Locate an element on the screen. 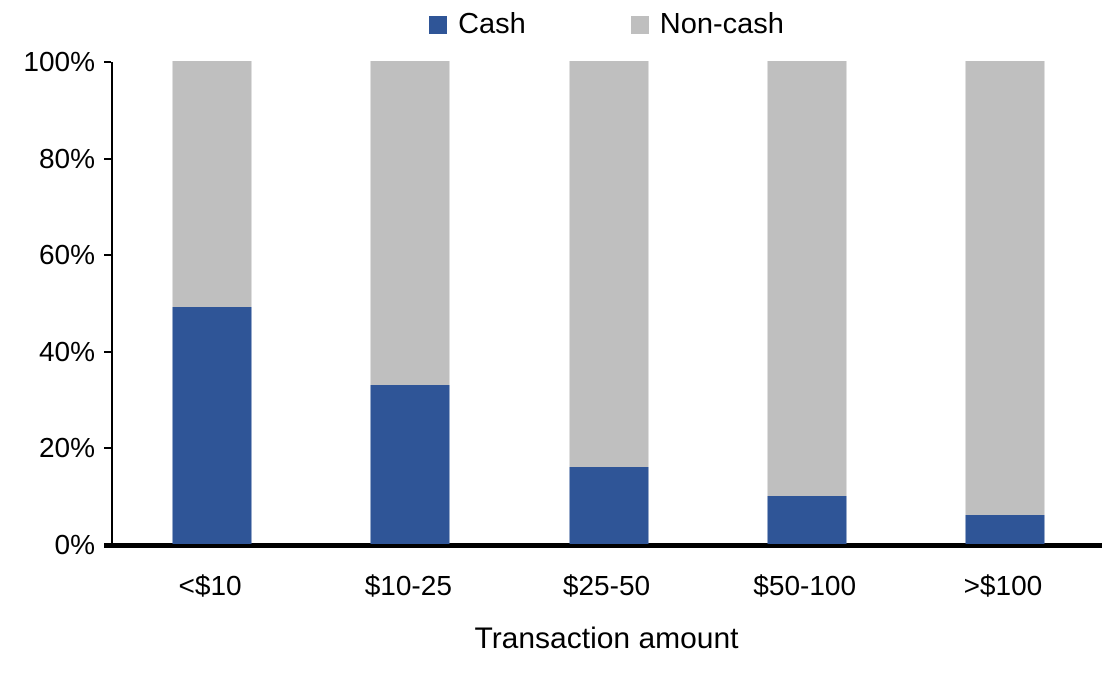 The image size is (1102, 673). y-tick-label: 60% is located at coordinates (66, 255).